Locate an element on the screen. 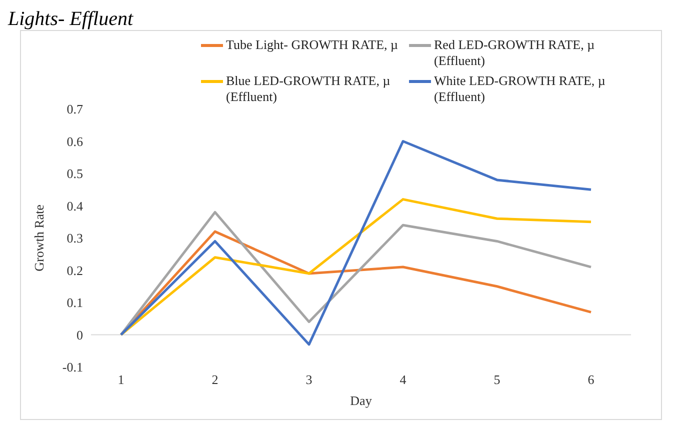 This screenshot has width=675, height=428. x-axis-title: Day is located at coordinates (361, 400).